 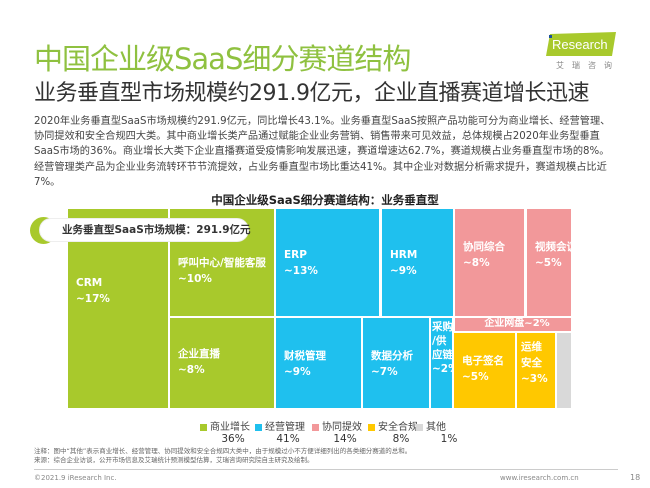 What do you see at coordinates (93, 299) in the screenshot?
I see `cell-value: ~17%` at bounding box center [93, 299].